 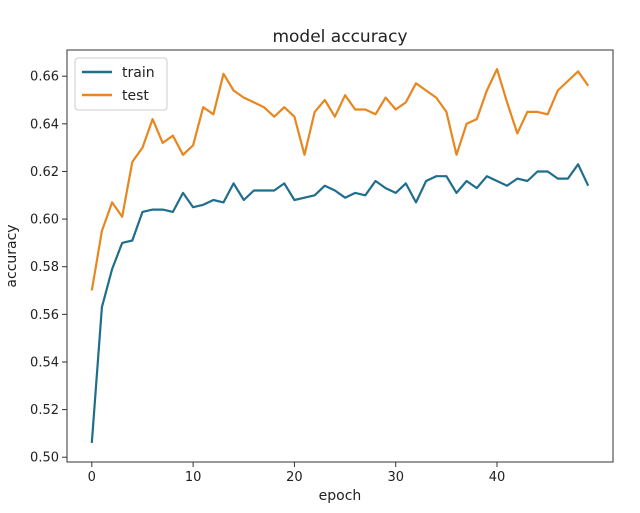 What do you see at coordinates (44, 410) in the screenshot?
I see `y-tick-label: 0.52` at bounding box center [44, 410].